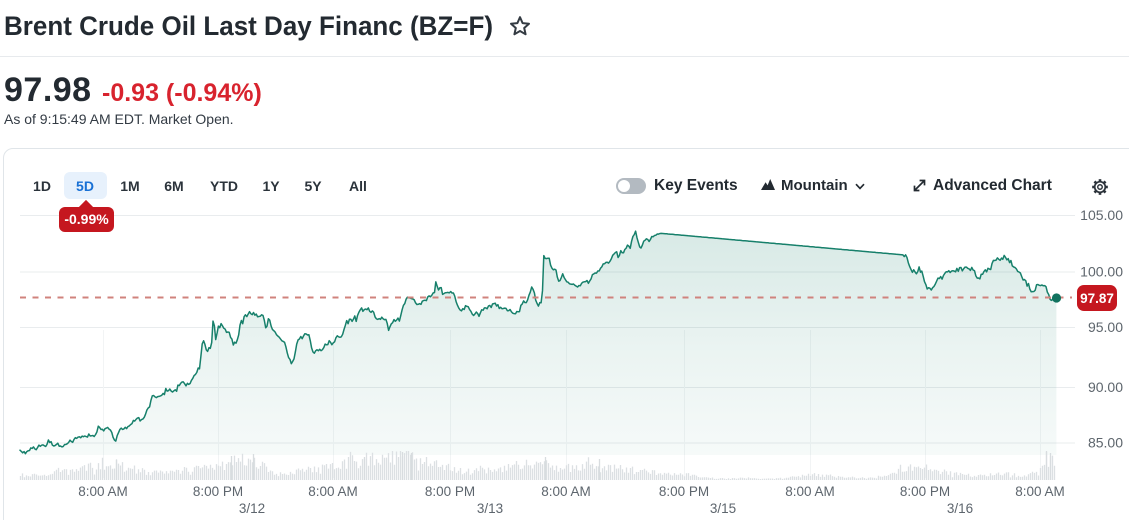  Describe the element at coordinates (1101, 272) in the screenshot. I see `svg-text: 100.00` at that location.